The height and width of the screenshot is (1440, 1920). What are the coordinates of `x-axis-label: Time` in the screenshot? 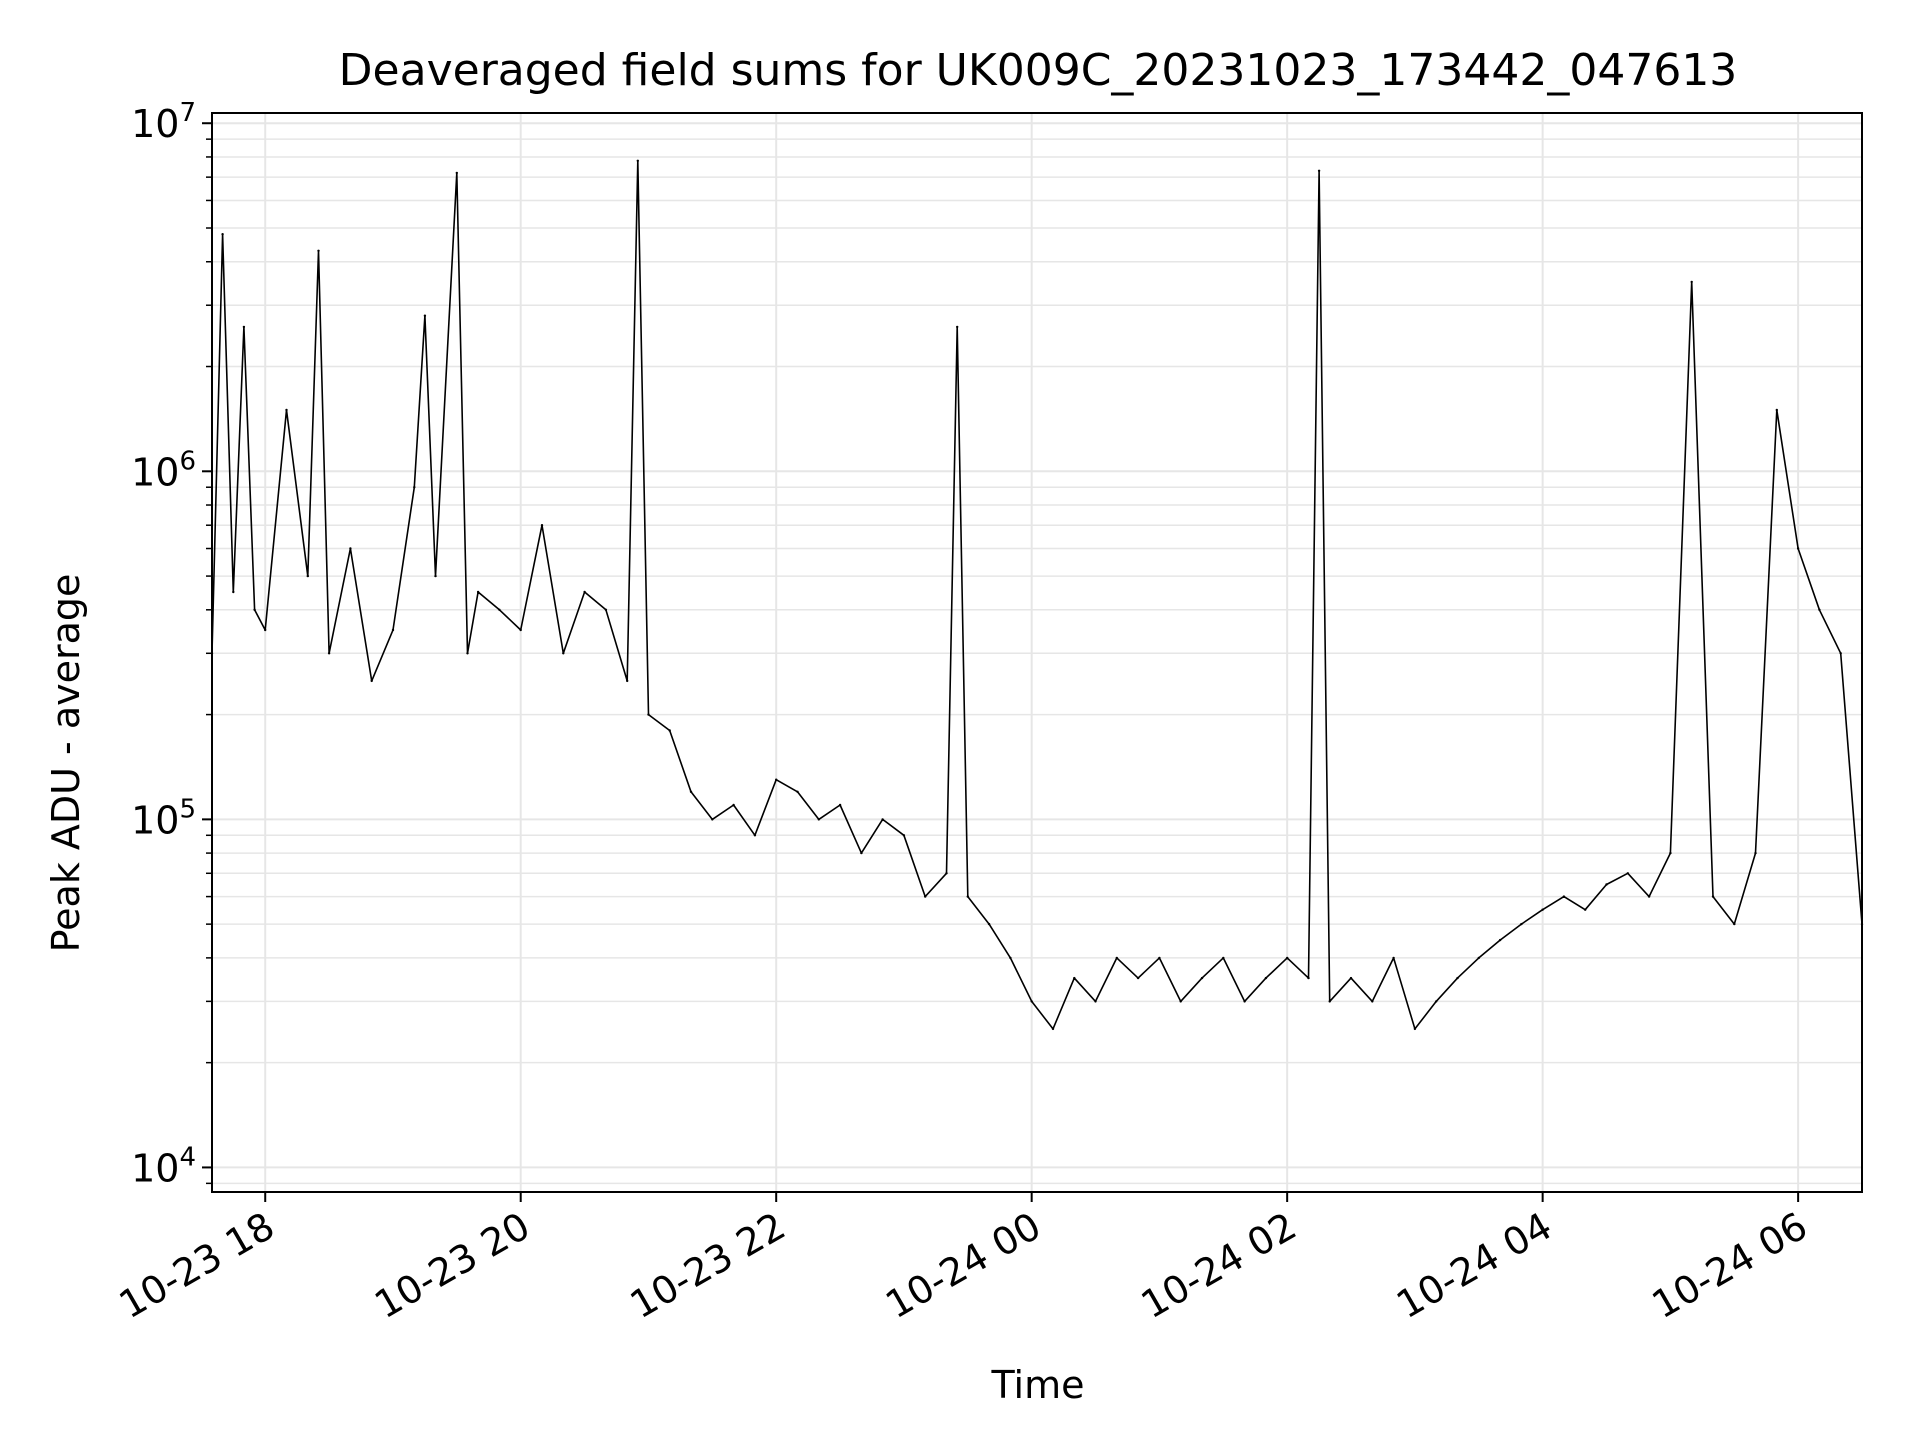 It's located at (1038, 1385).